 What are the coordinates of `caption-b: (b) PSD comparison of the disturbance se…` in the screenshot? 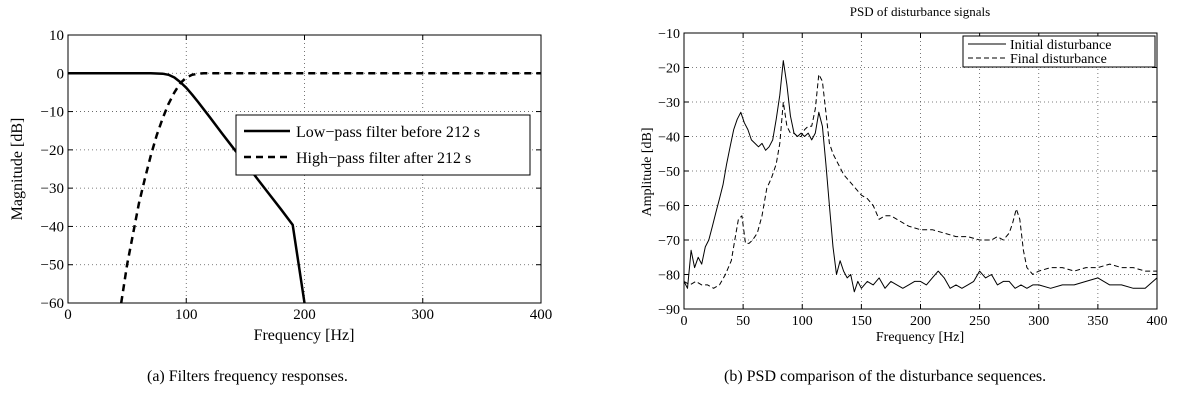 It's located at (885, 376).